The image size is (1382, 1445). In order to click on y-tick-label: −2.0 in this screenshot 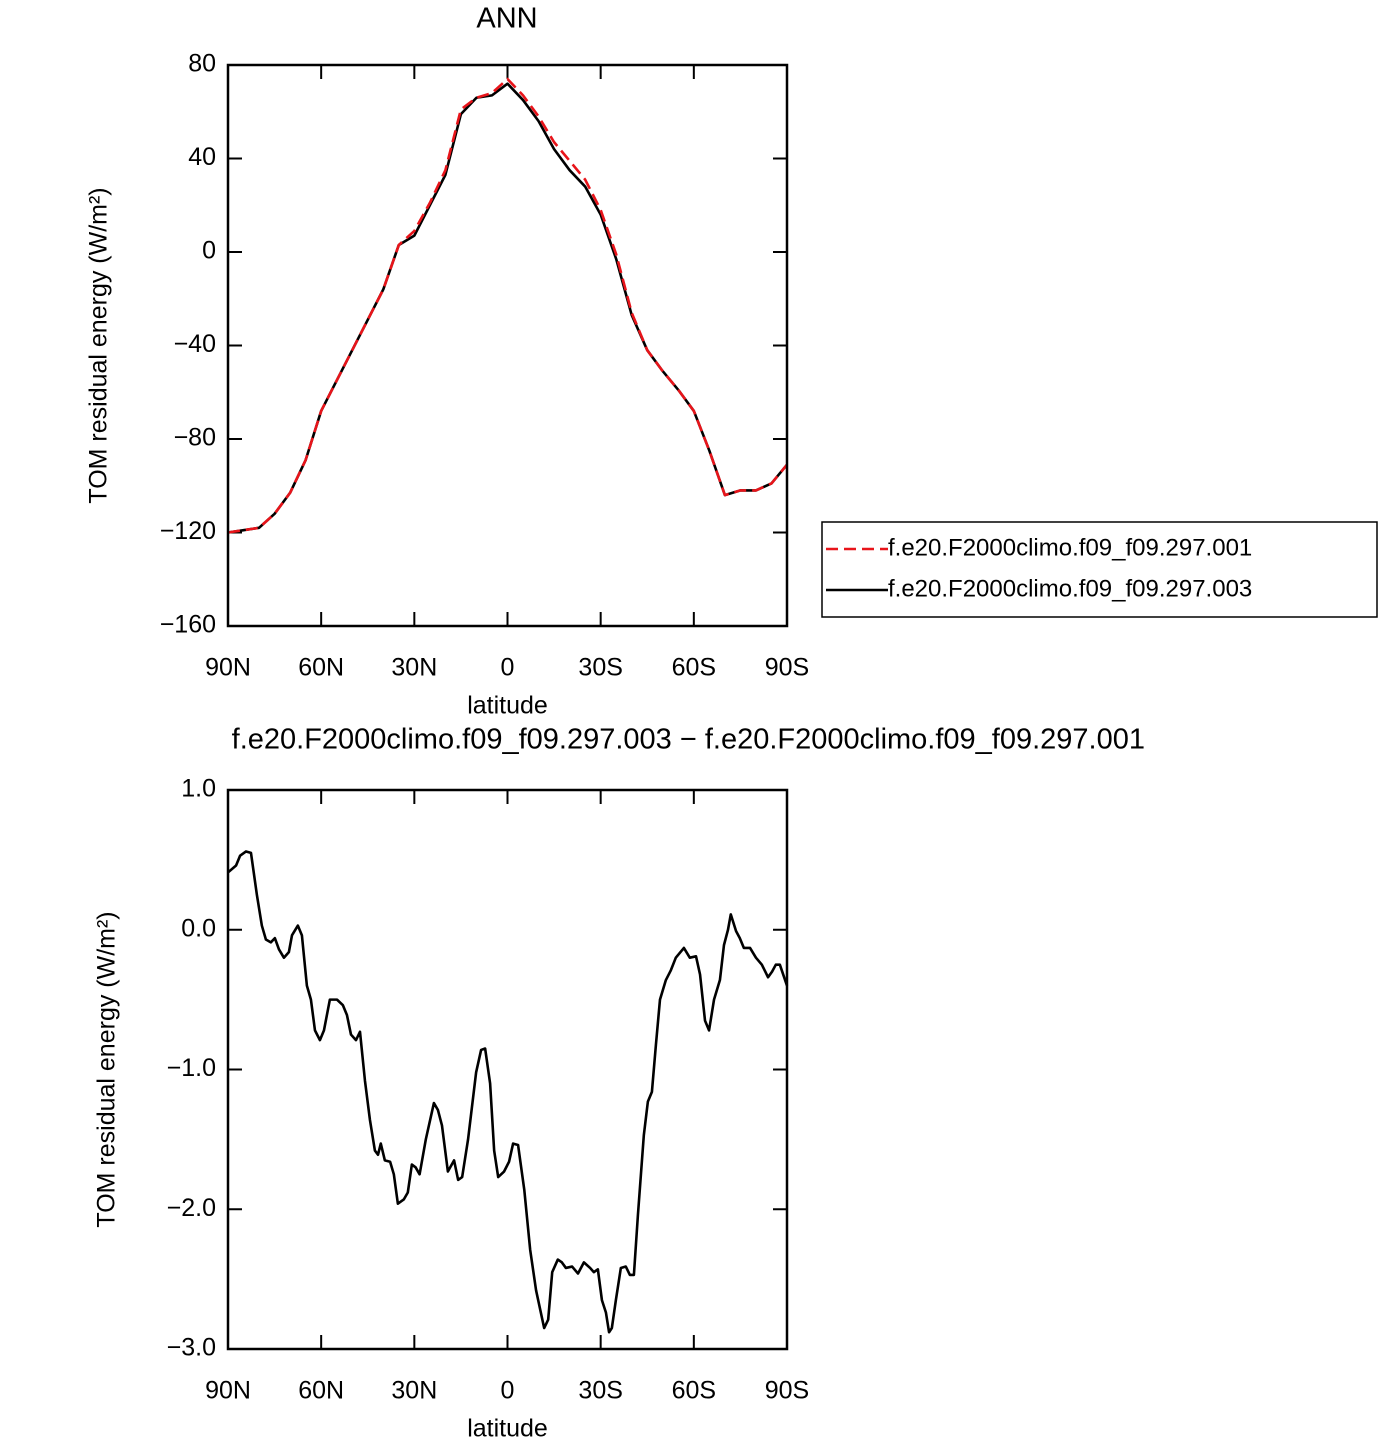, I will do `click(191, 1208)`.